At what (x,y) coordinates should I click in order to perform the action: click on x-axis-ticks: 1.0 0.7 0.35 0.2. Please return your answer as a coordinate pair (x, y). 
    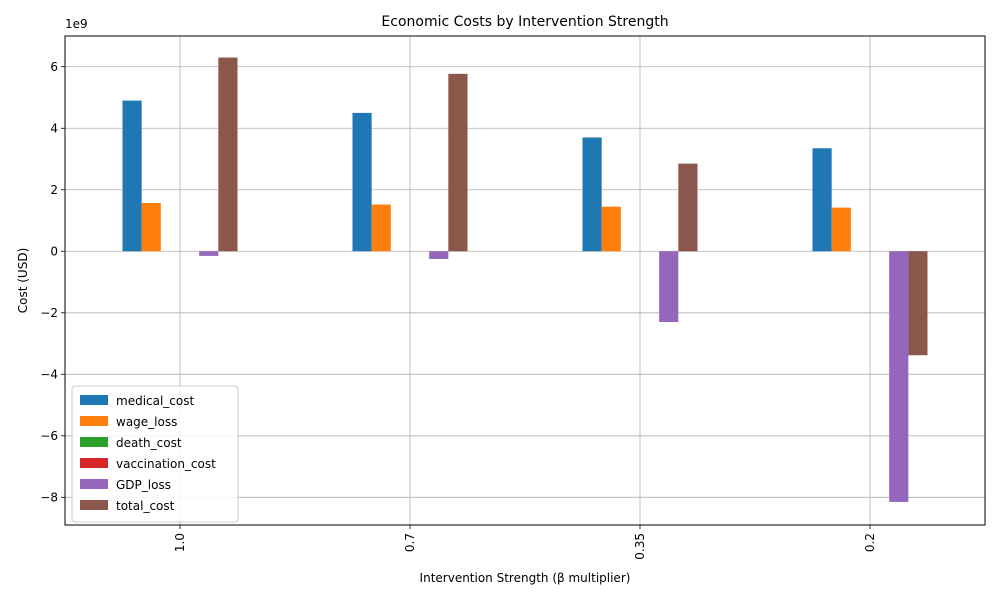
    Looking at the image, I should click on (525, 542).